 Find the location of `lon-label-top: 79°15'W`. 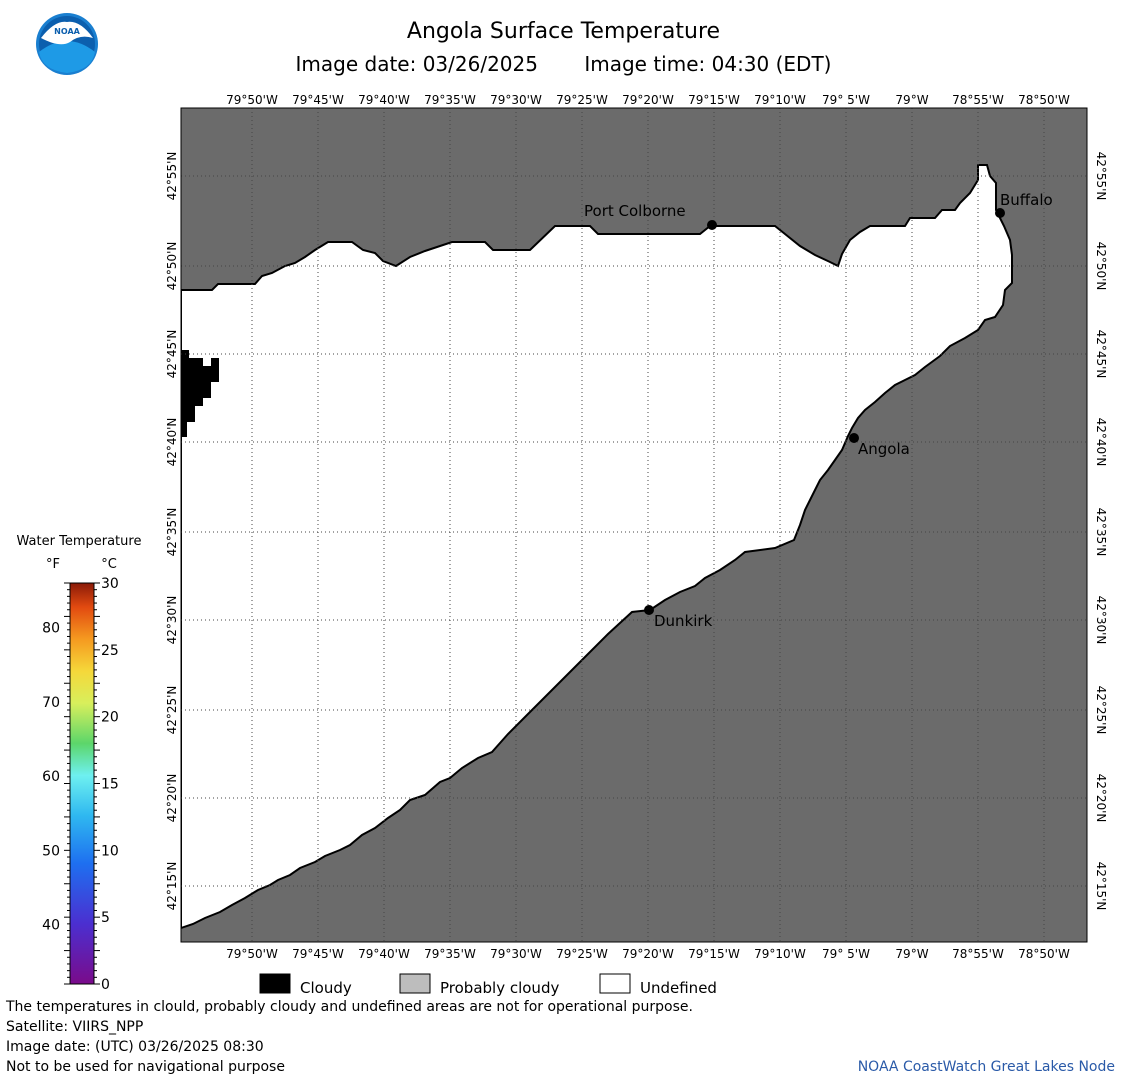

lon-label-top: 79°15'W is located at coordinates (714, 100).